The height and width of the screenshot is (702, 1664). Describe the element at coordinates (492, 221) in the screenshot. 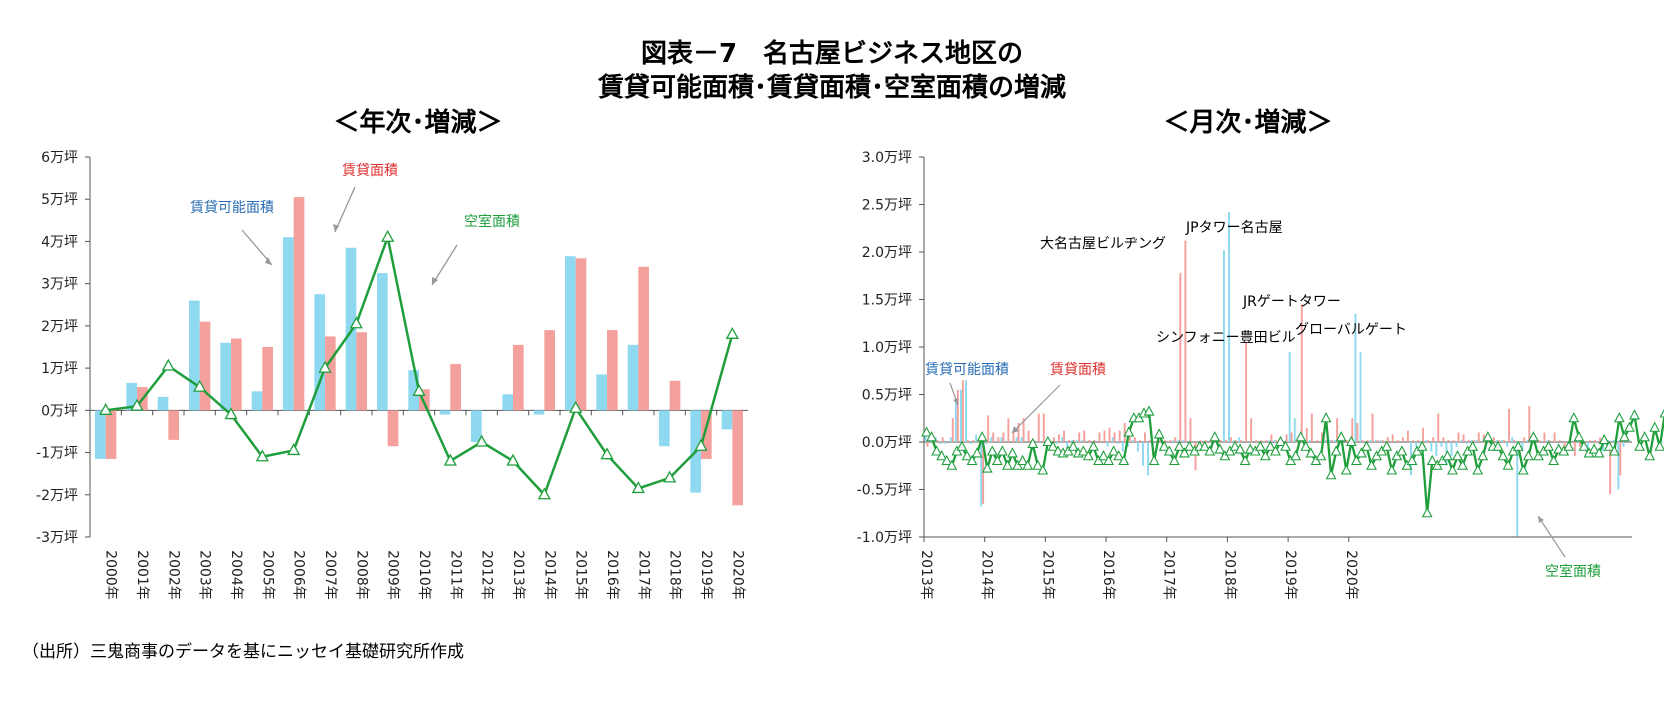

I see `annotation-vacant: 空室面積` at that location.